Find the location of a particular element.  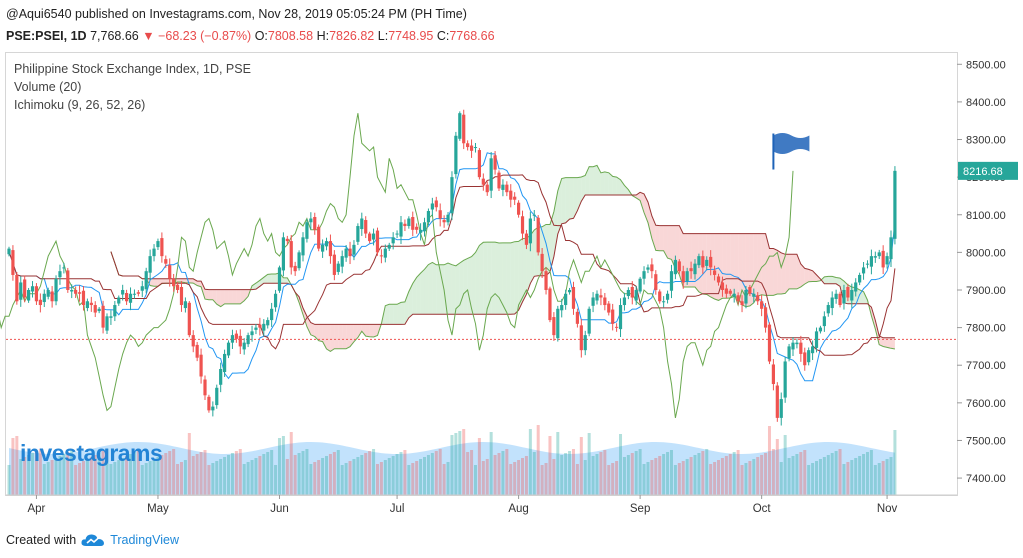

investagrams-logo: investagrams is located at coordinates (91, 453).